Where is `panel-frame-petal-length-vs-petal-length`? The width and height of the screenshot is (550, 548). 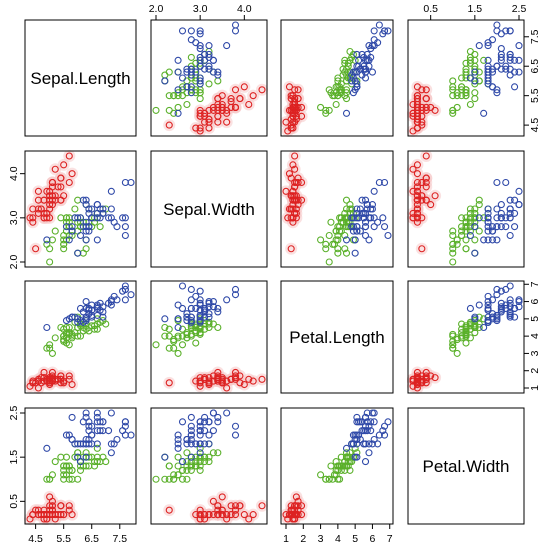 panel-frame-petal-length-vs-petal-length is located at coordinates (337, 337).